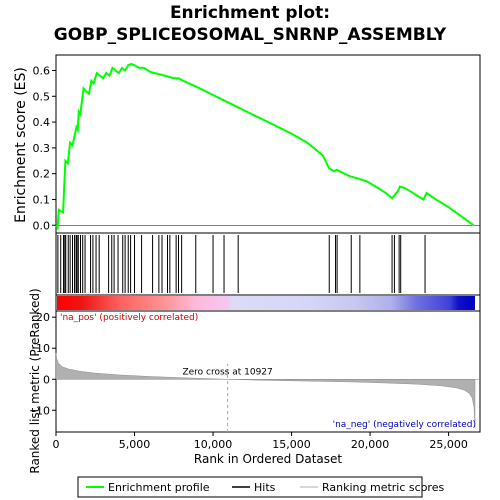  I want to click on legend-item-label: Hits, so click(265, 487).